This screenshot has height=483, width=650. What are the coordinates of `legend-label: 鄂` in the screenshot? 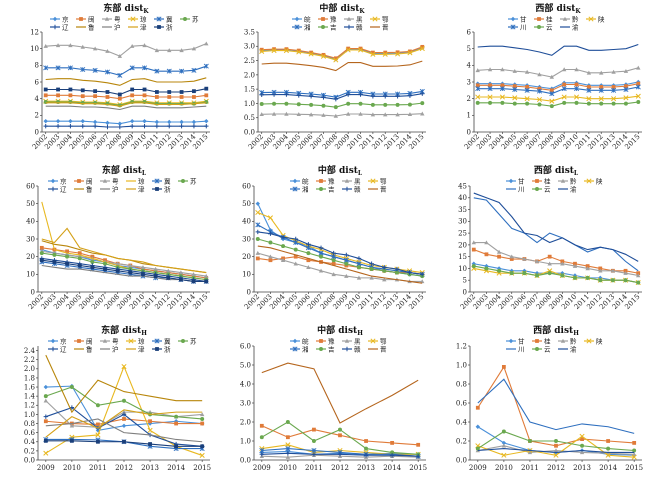 It's located at (383, 340).